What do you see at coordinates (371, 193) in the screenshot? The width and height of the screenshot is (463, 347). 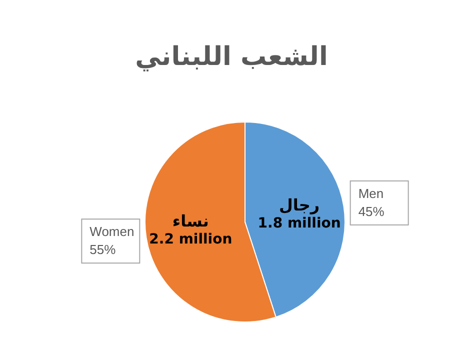 I see `slice-label: Men` at bounding box center [371, 193].